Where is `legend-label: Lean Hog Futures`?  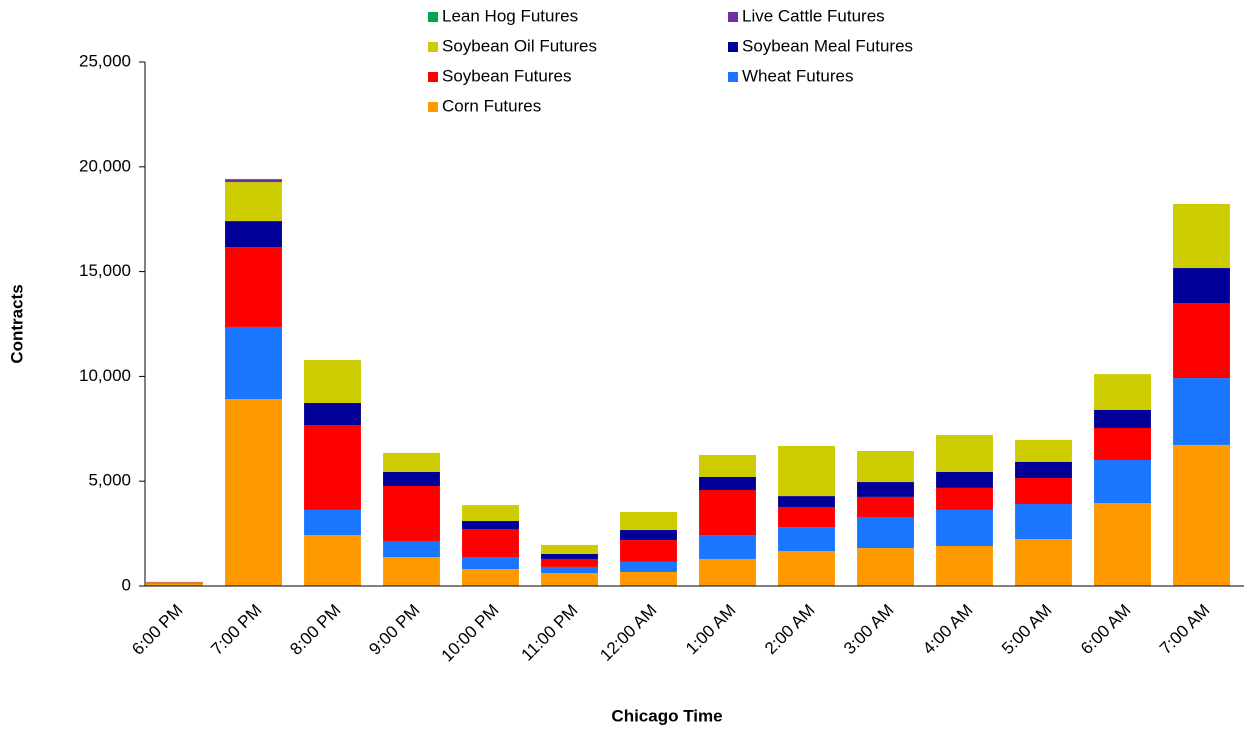 legend-label: Lean Hog Futures is located at coordinates (510, 15).